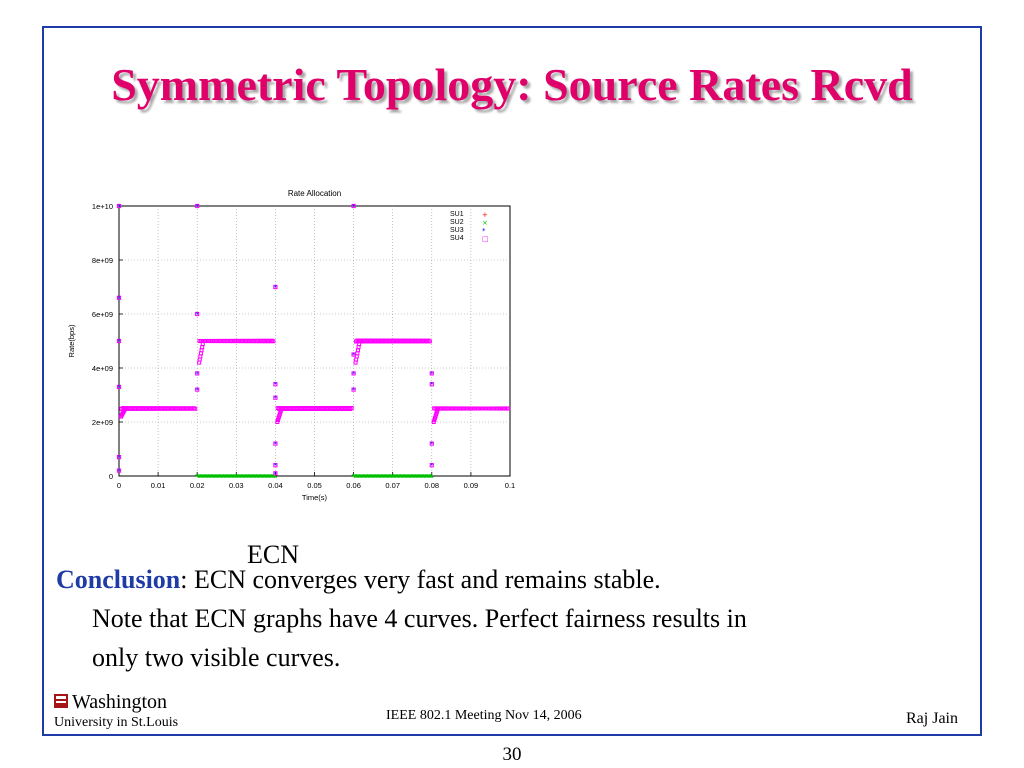  What do you see at coordinates (457, 214) in the screenshot?
I see `legend-label: SU1` at bounding box center [457, 214].